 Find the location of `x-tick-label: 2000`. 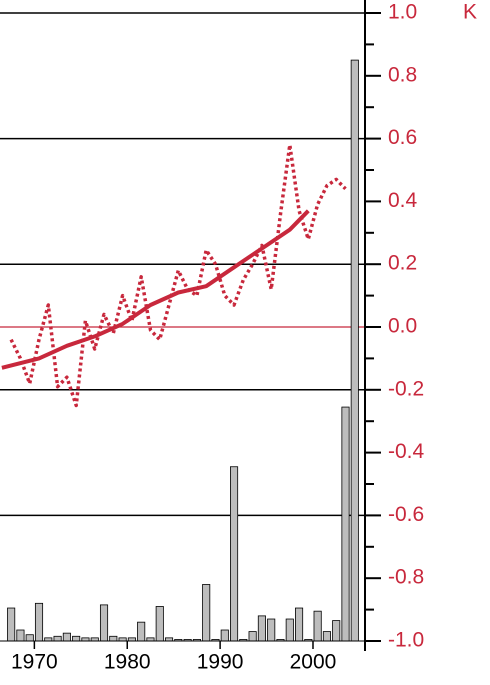

x-tick-label: 2000 is located at coordinates (313, 662).